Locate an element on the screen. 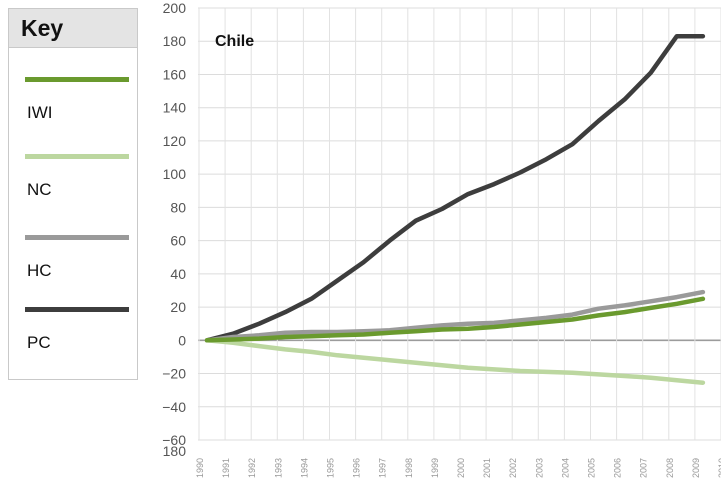 Image resolution: width=721 pixels, height=482 pixels. x-tick-label: 2003 is located at coordinates (539, 468).